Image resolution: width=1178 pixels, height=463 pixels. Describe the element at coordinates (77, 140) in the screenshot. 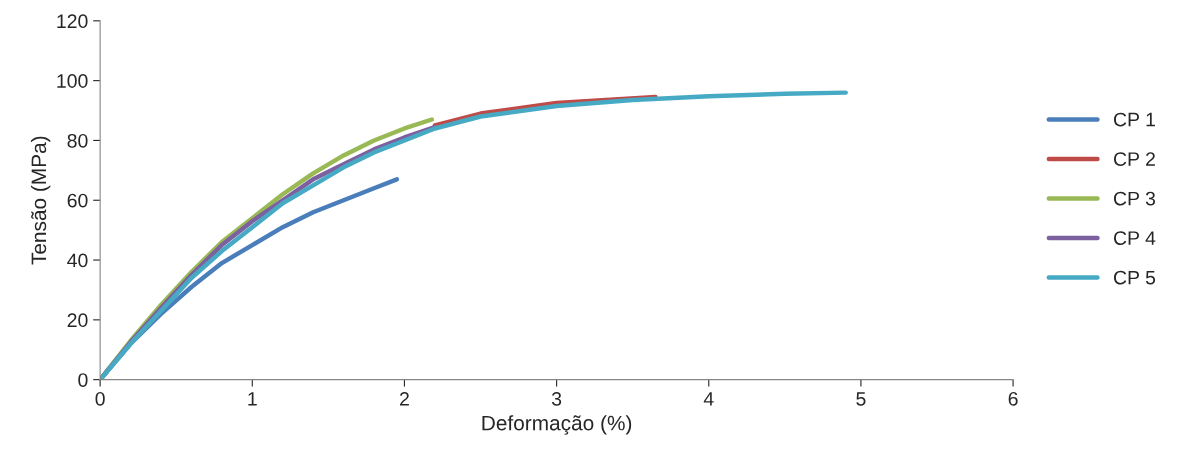

I see `y-tick-label: 80` at that location.